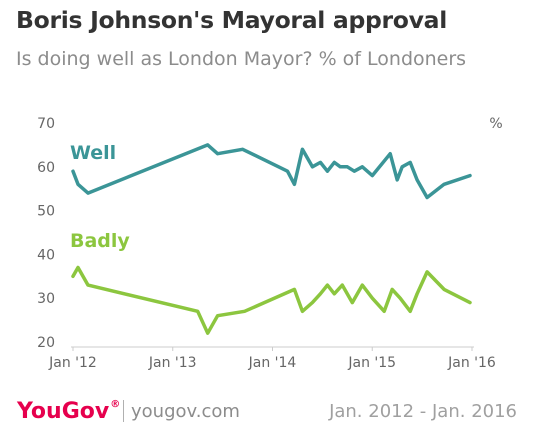  What do you see at coordinates (46, 124) in the screenshot?
I see `y-tick-label: 70` at bounding box center [46, 124].